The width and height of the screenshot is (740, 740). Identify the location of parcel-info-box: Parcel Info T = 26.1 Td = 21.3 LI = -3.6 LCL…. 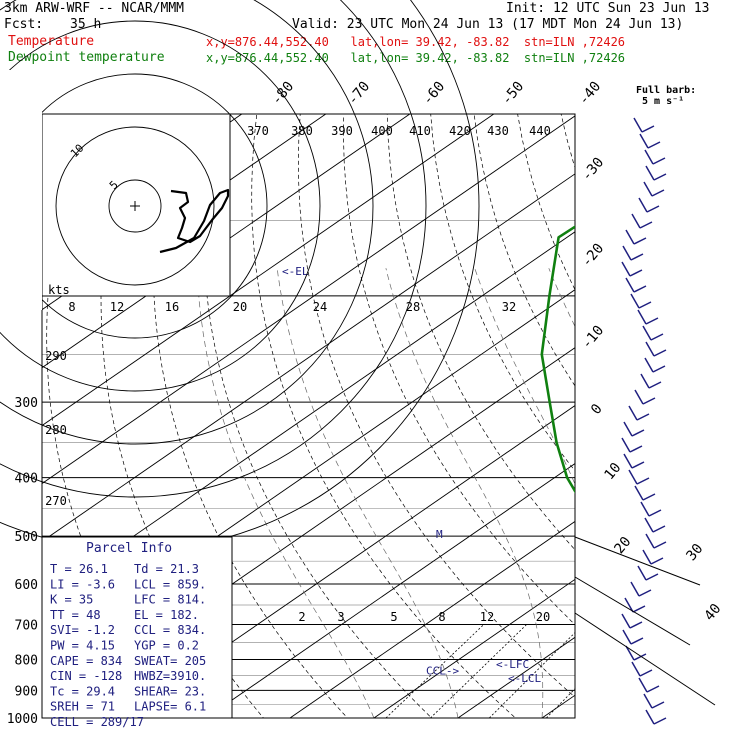
(137, 632).